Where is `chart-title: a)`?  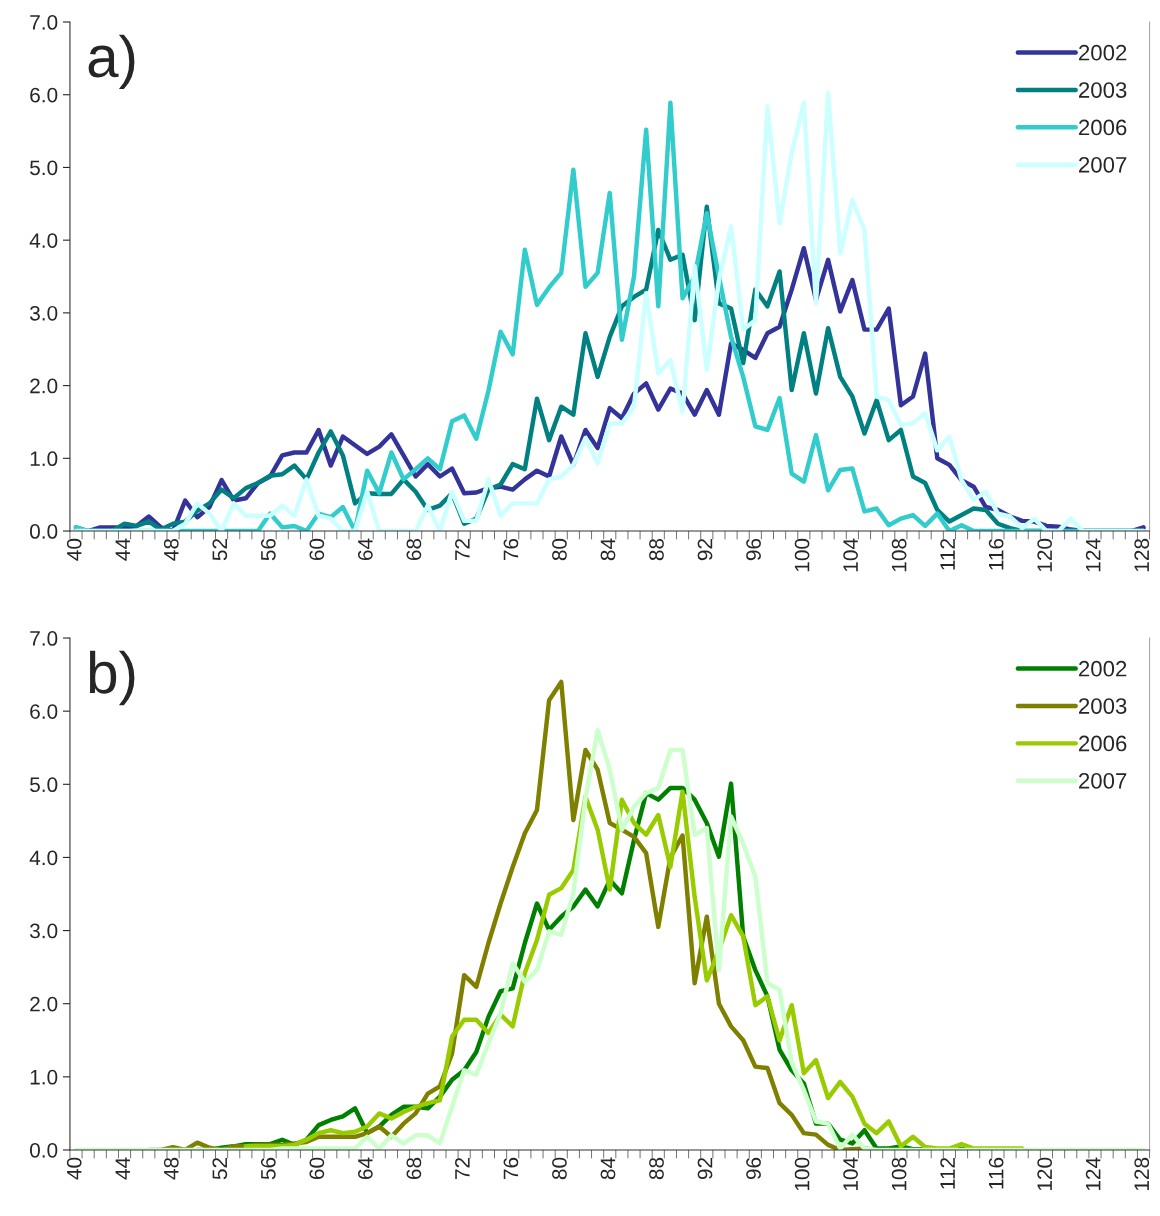
chart-title: a) is located at coordinates (111, 62).